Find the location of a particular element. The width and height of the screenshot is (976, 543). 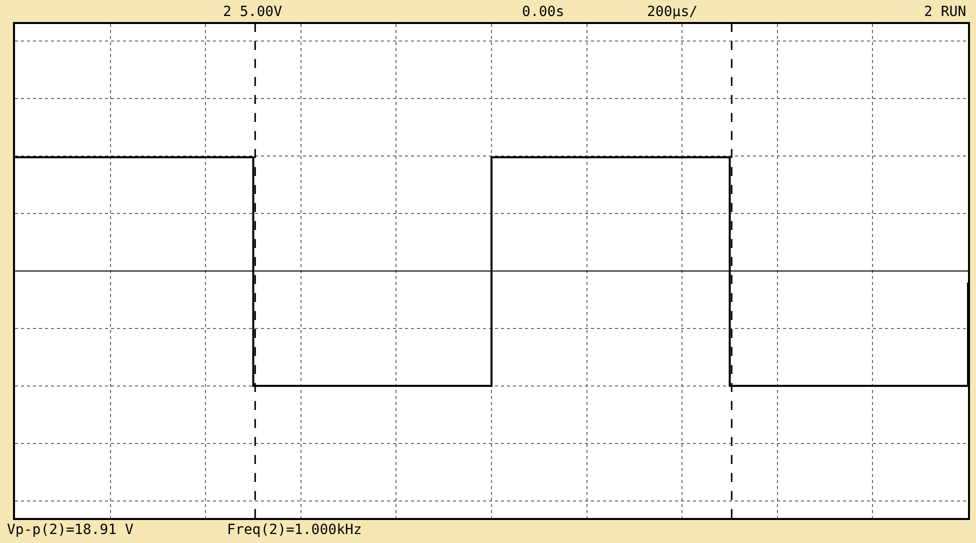

text: Freq(2)=1.000kHz is located at coordinates (294, 530).